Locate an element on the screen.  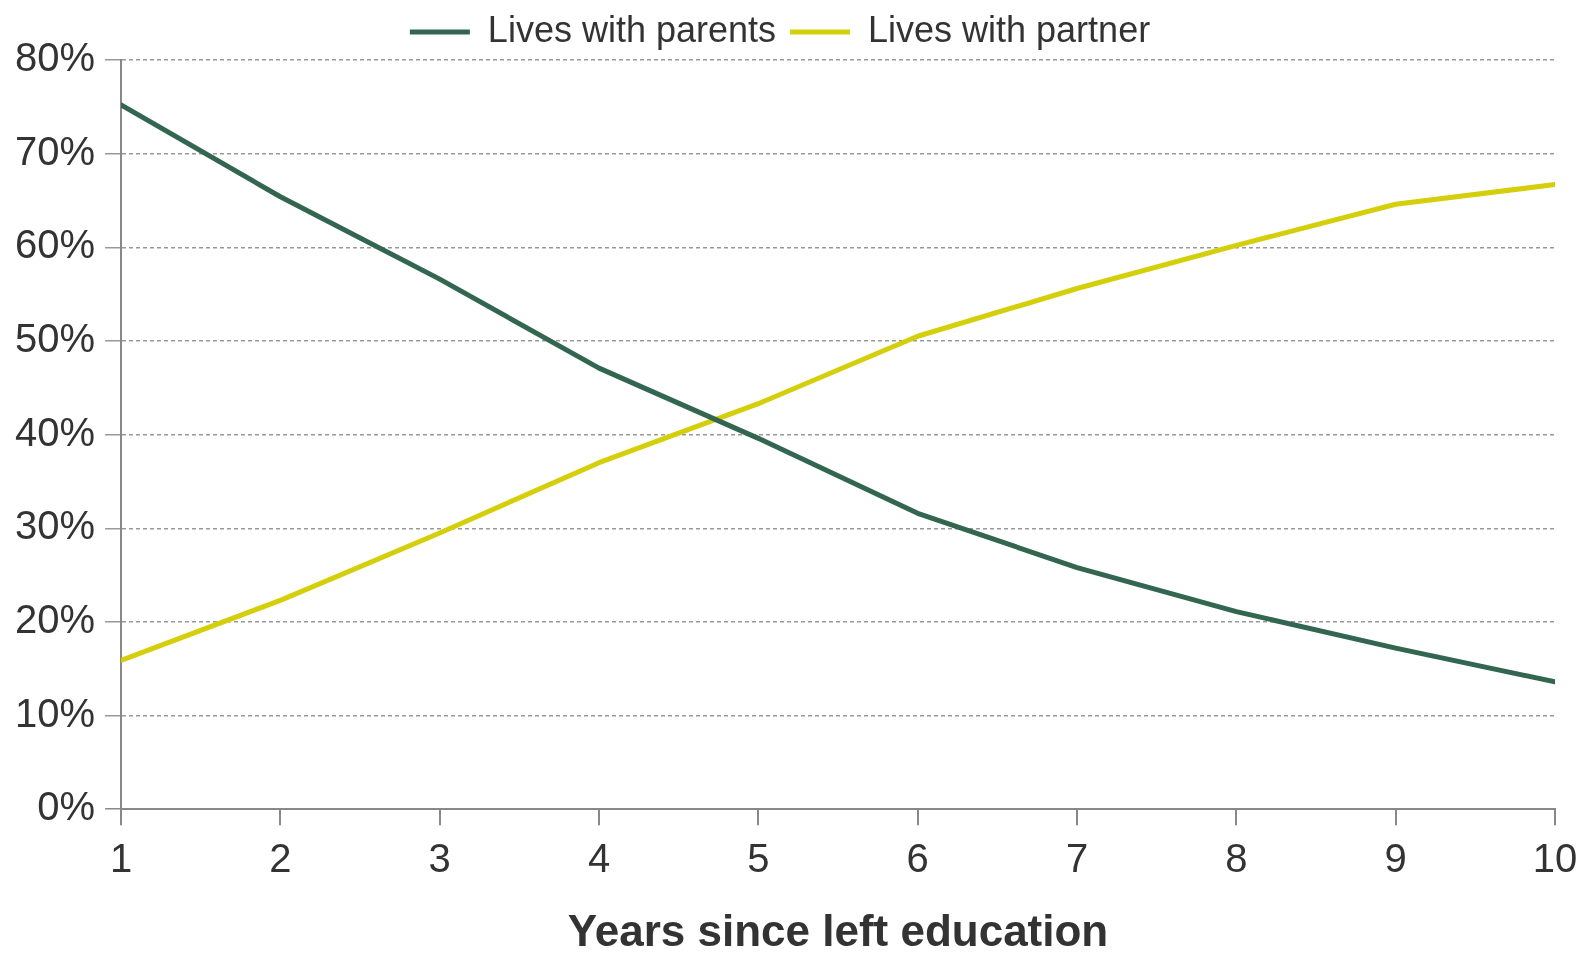
x-tick-label: 8 is located at coordinates (1236, 858).